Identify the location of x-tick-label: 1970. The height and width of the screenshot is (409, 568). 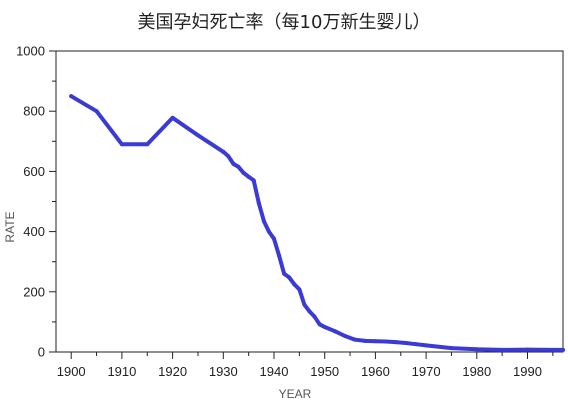
(426, 371).